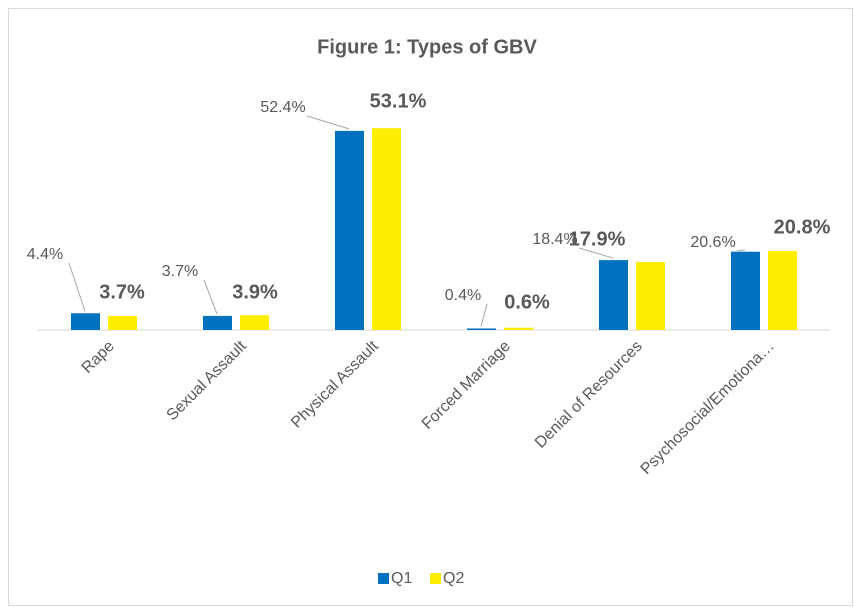 Image resolution: width=854 pixels, height=610 pixels. Describe the element at coordinates (255, 292) in the screenshot. I see `data-label: 3.9%` at that location.